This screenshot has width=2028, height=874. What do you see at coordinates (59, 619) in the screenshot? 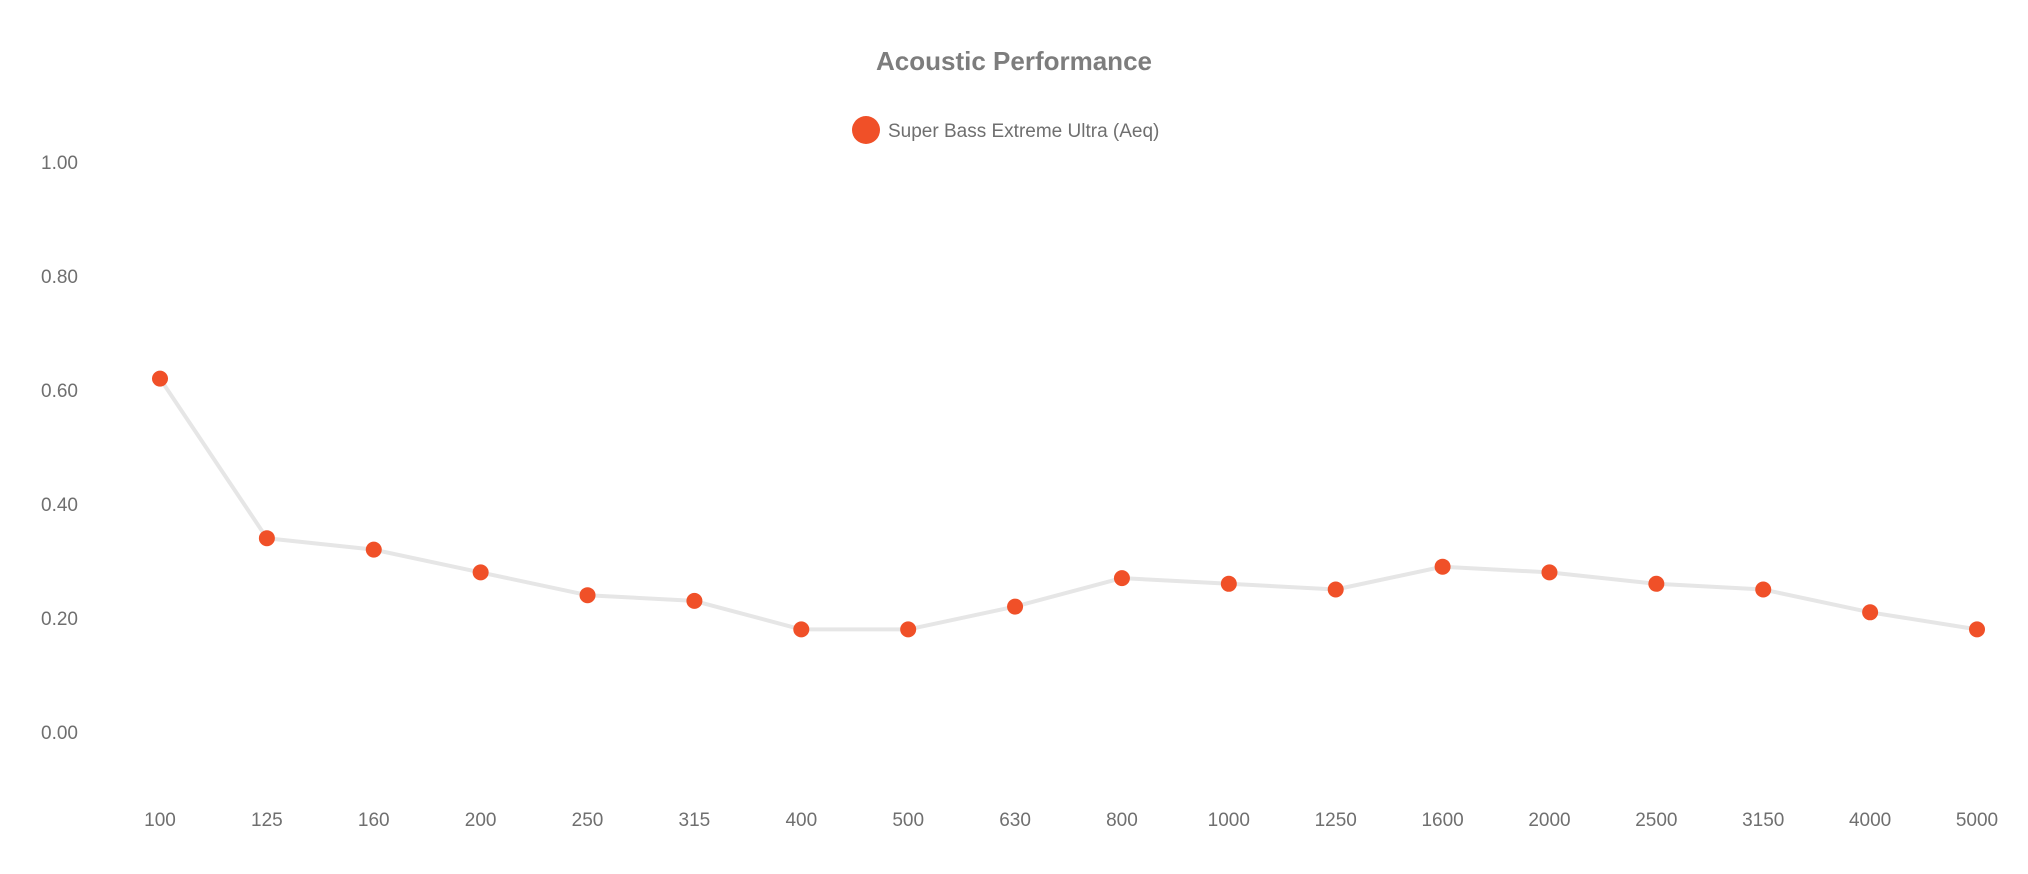
I see `y-tick-label: 0.20` at bounding box center [59, 619].